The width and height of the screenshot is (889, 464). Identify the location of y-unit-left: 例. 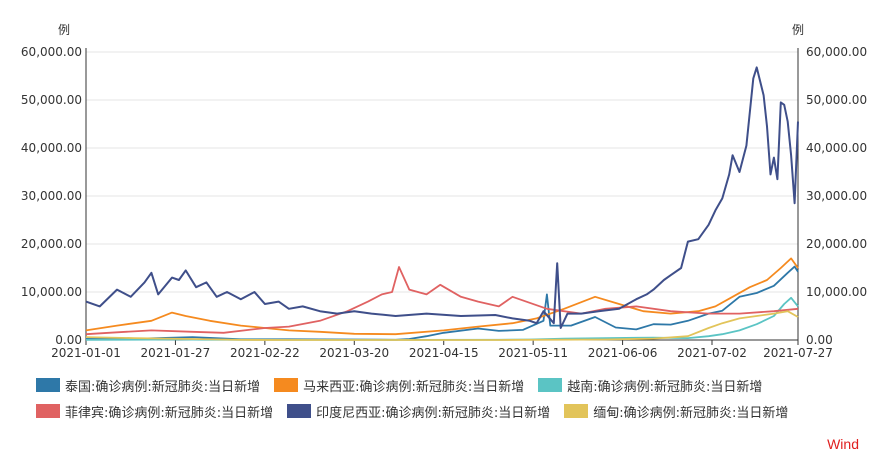
(64, 30).